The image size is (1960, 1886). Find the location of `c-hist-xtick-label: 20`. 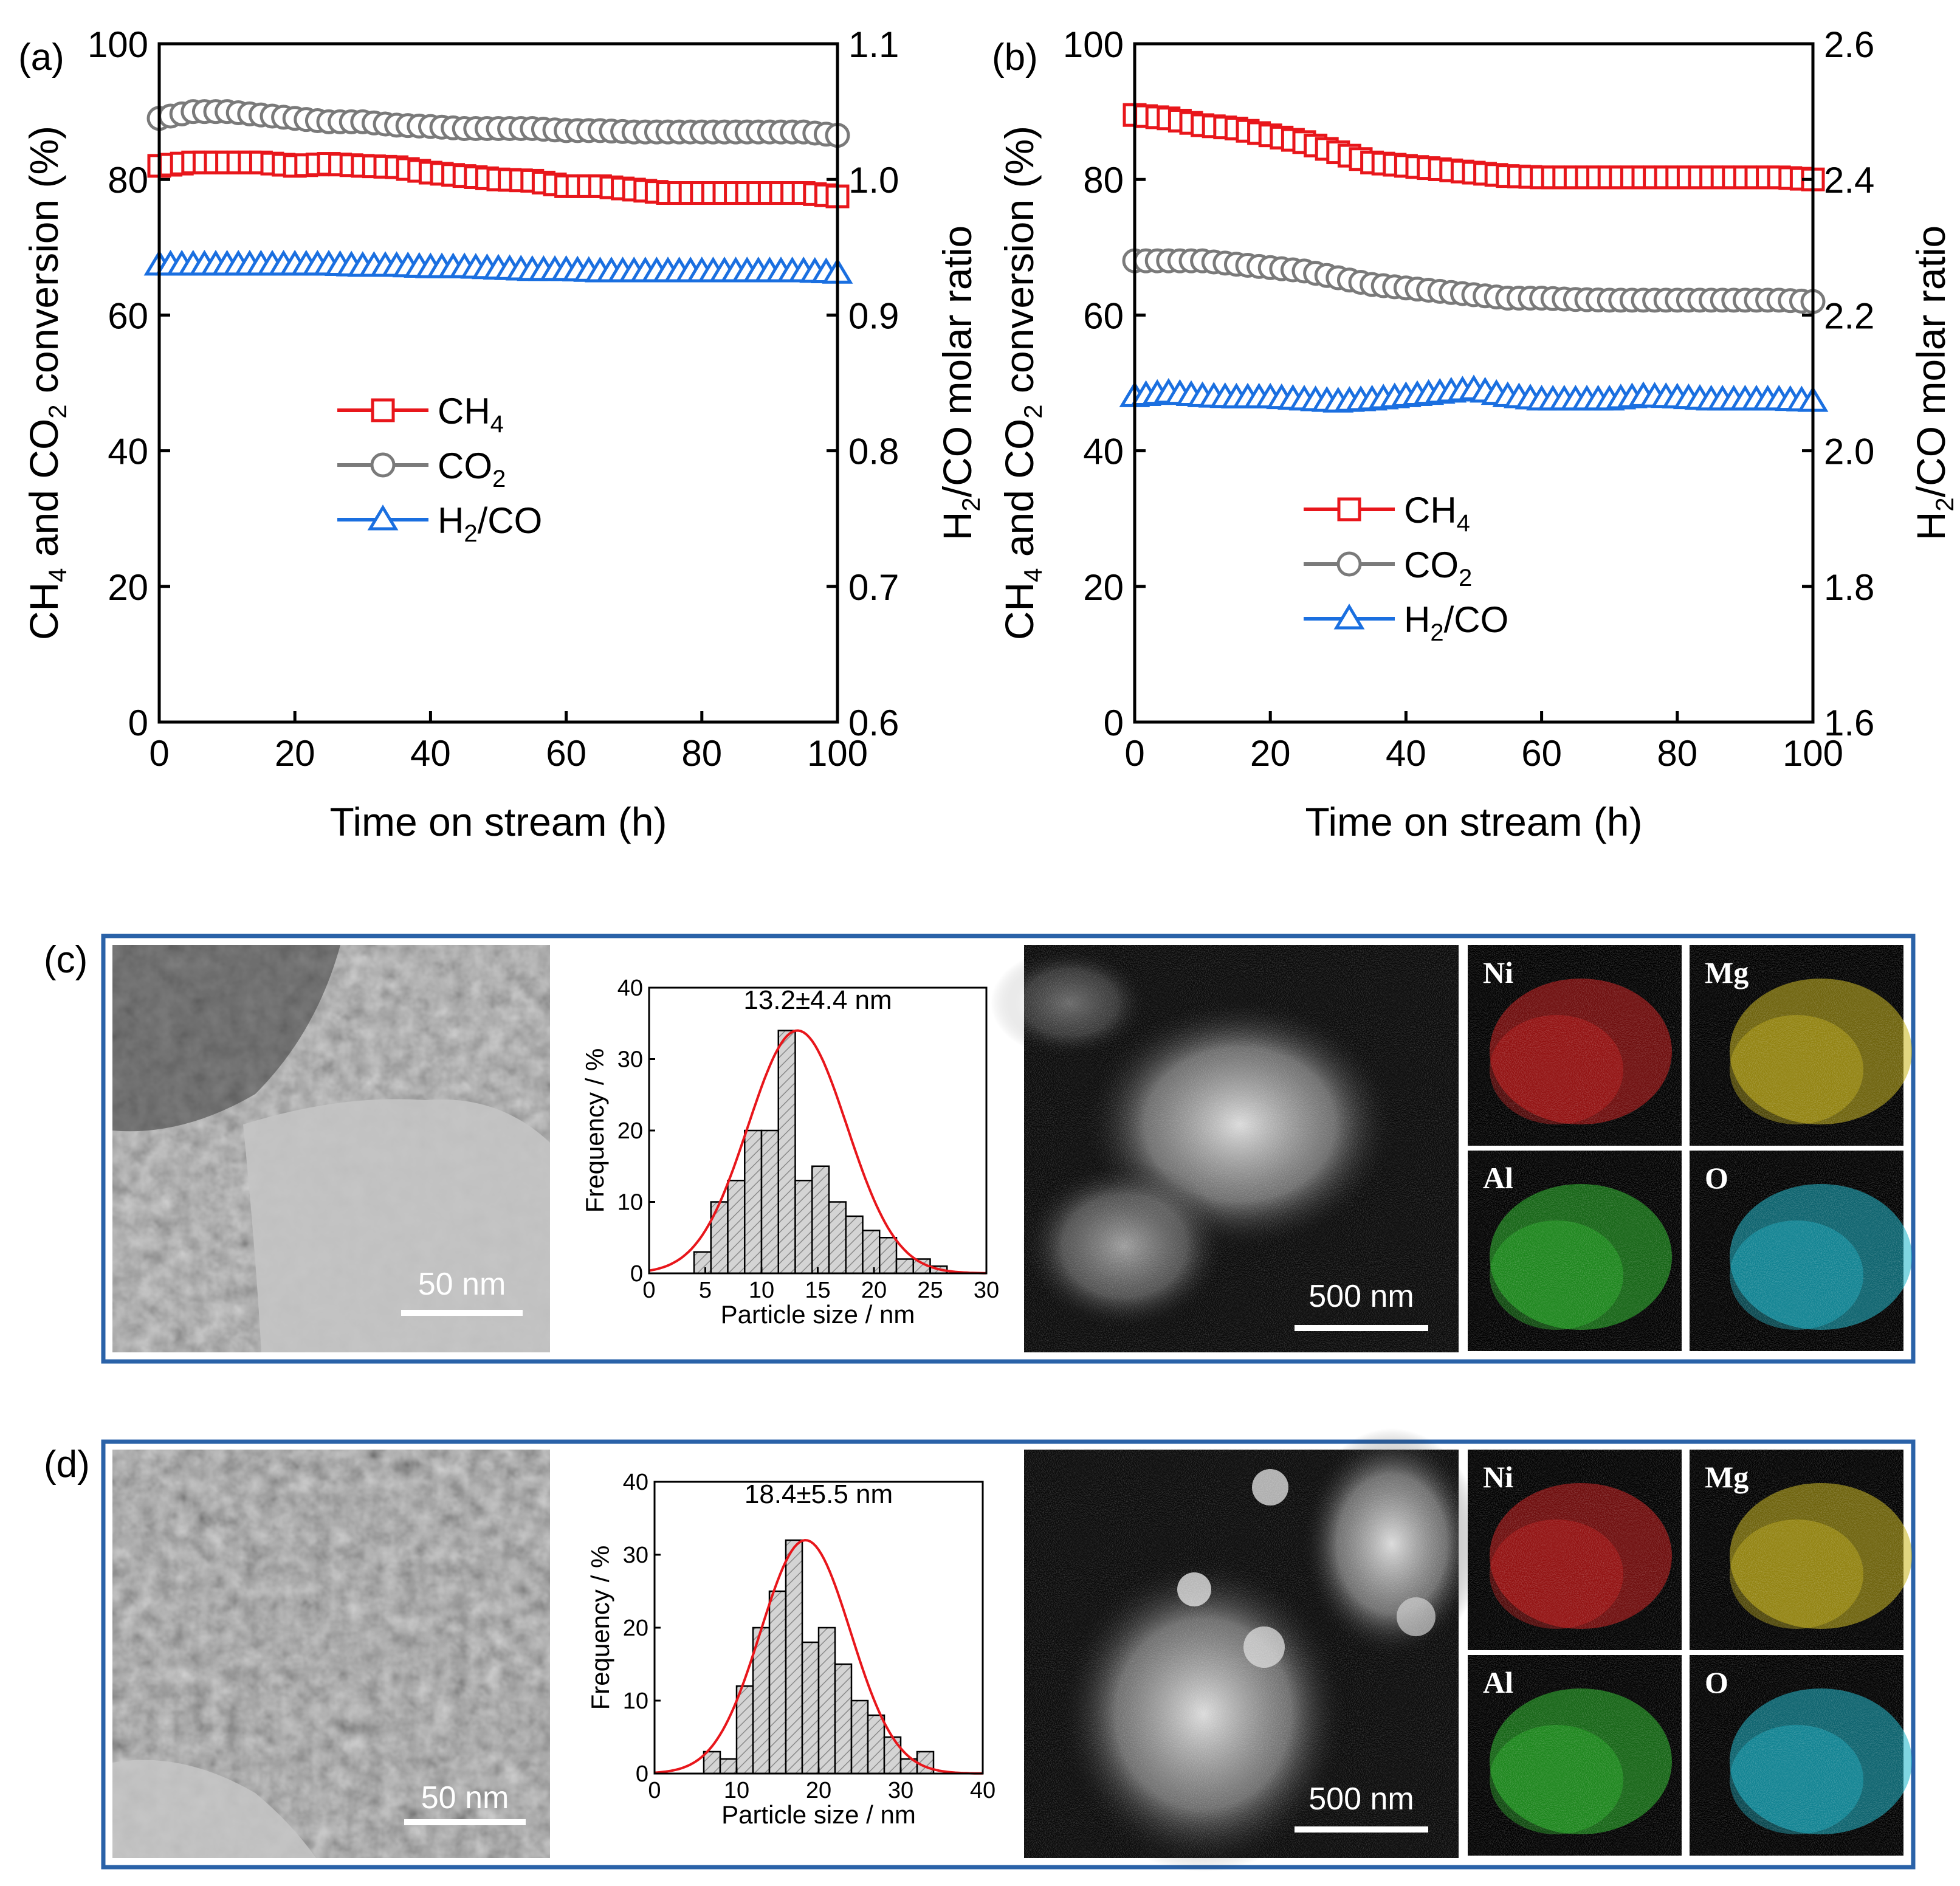

c-hist-xtick-label: 20 is located at coordinates (874, 1291).